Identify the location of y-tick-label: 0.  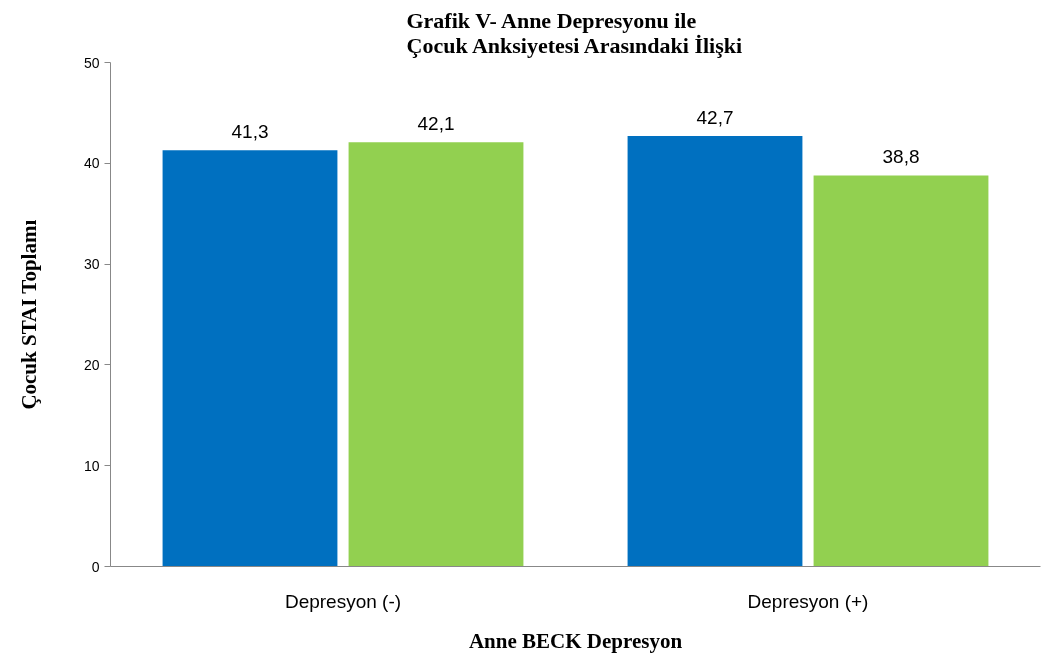
(95, 566).